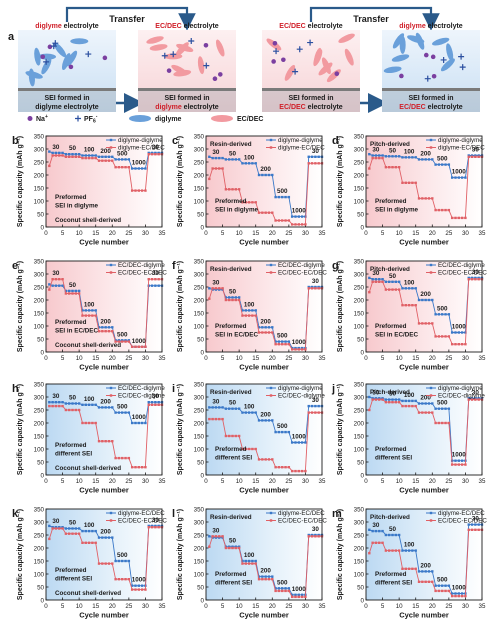 This screenshot has width=500, height=631. Describe the element at coordinates (340, 554) in the screenshot. I see `y-axis-label: Specific capacity (mAh g⁻¹)` at that location.